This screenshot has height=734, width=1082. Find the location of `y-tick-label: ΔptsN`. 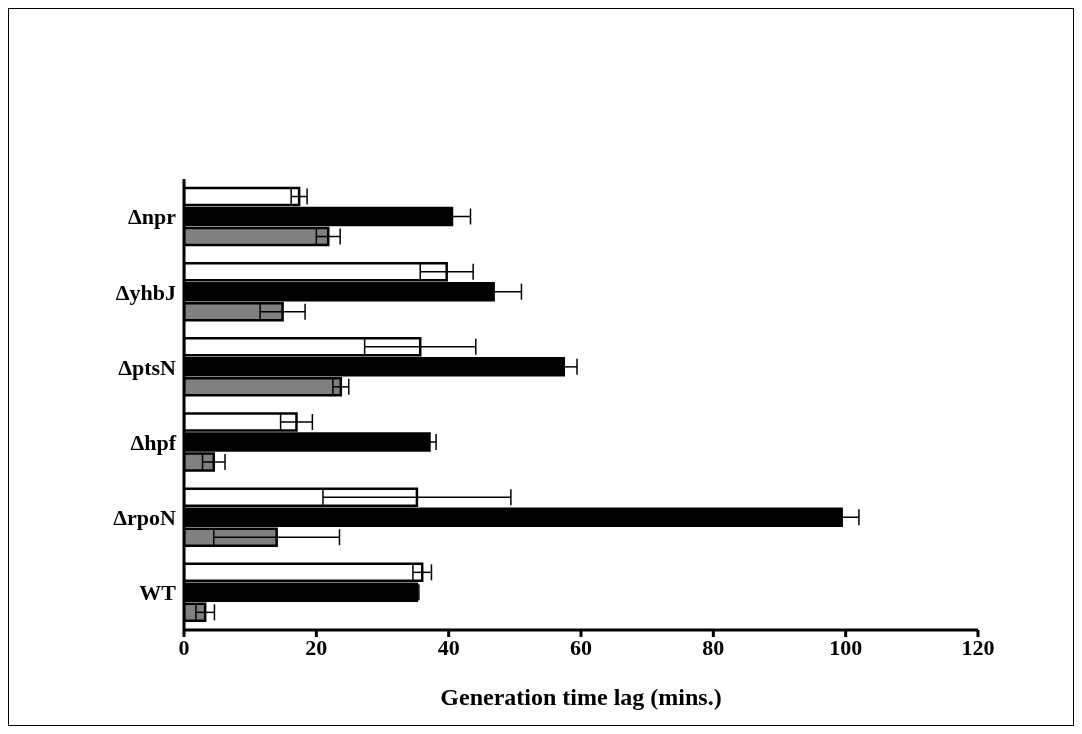

y-tick-label: ΔptsN is located at coordinates (147, 367).